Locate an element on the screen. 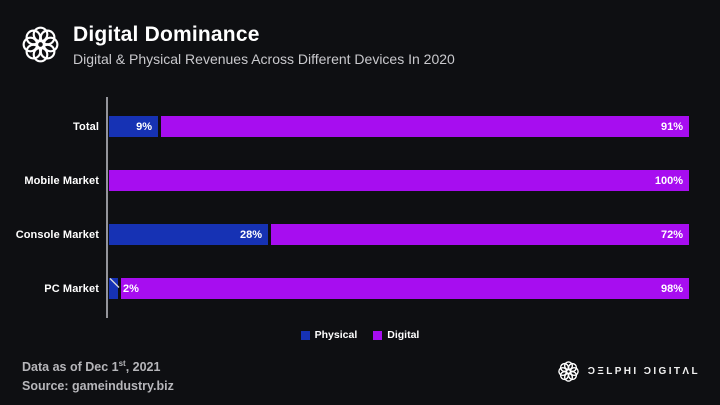  bar-segment-physical is located at coordinates (113, 288).